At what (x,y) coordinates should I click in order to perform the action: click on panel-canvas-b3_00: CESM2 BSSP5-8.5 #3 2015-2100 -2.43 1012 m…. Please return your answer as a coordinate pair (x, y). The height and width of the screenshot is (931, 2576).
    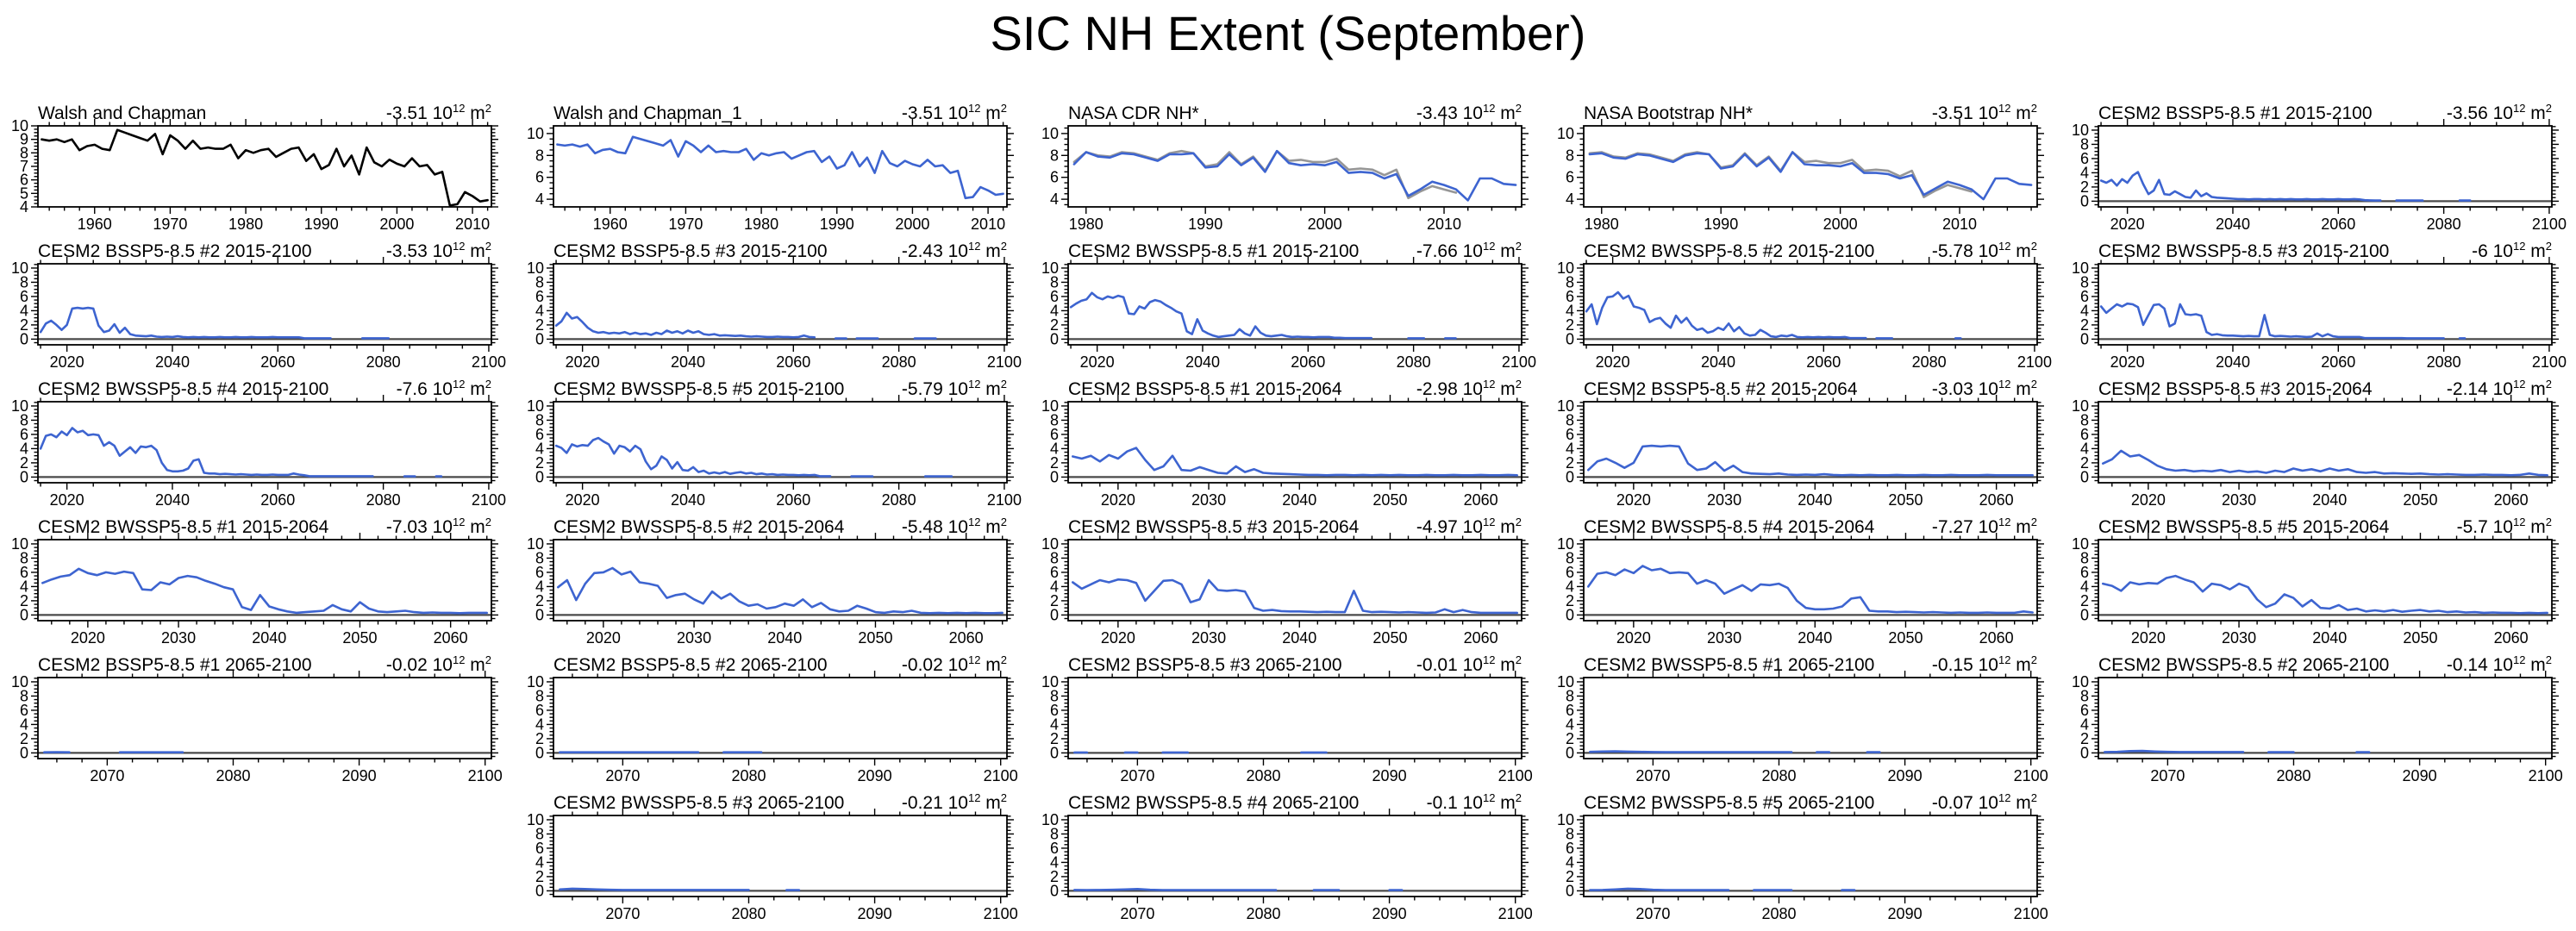
    Looking at the image, I should click on (773, 305).